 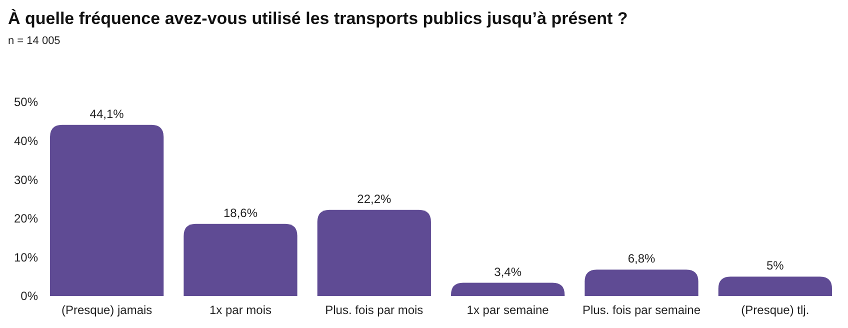 I want to click on y-tick-label: 40%, so click(x=26, y=141).